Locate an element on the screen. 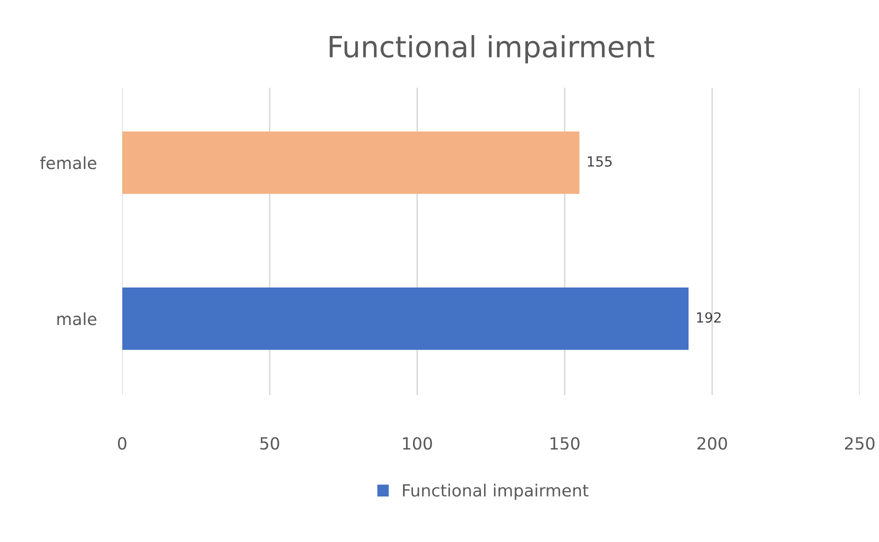 This screenshot has width=879, height=542. legend-label: Functional impairment is located at coordinates (495, 492).